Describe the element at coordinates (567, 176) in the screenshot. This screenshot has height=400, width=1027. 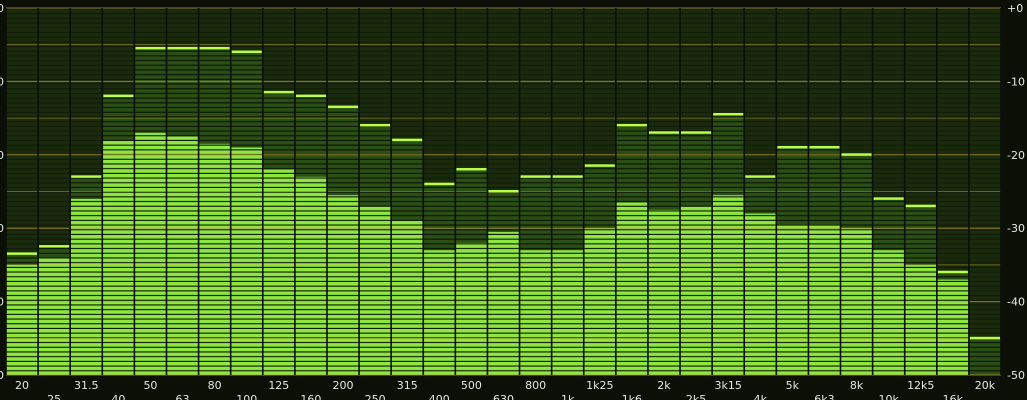
I see `peak-marker-1k` at that location.